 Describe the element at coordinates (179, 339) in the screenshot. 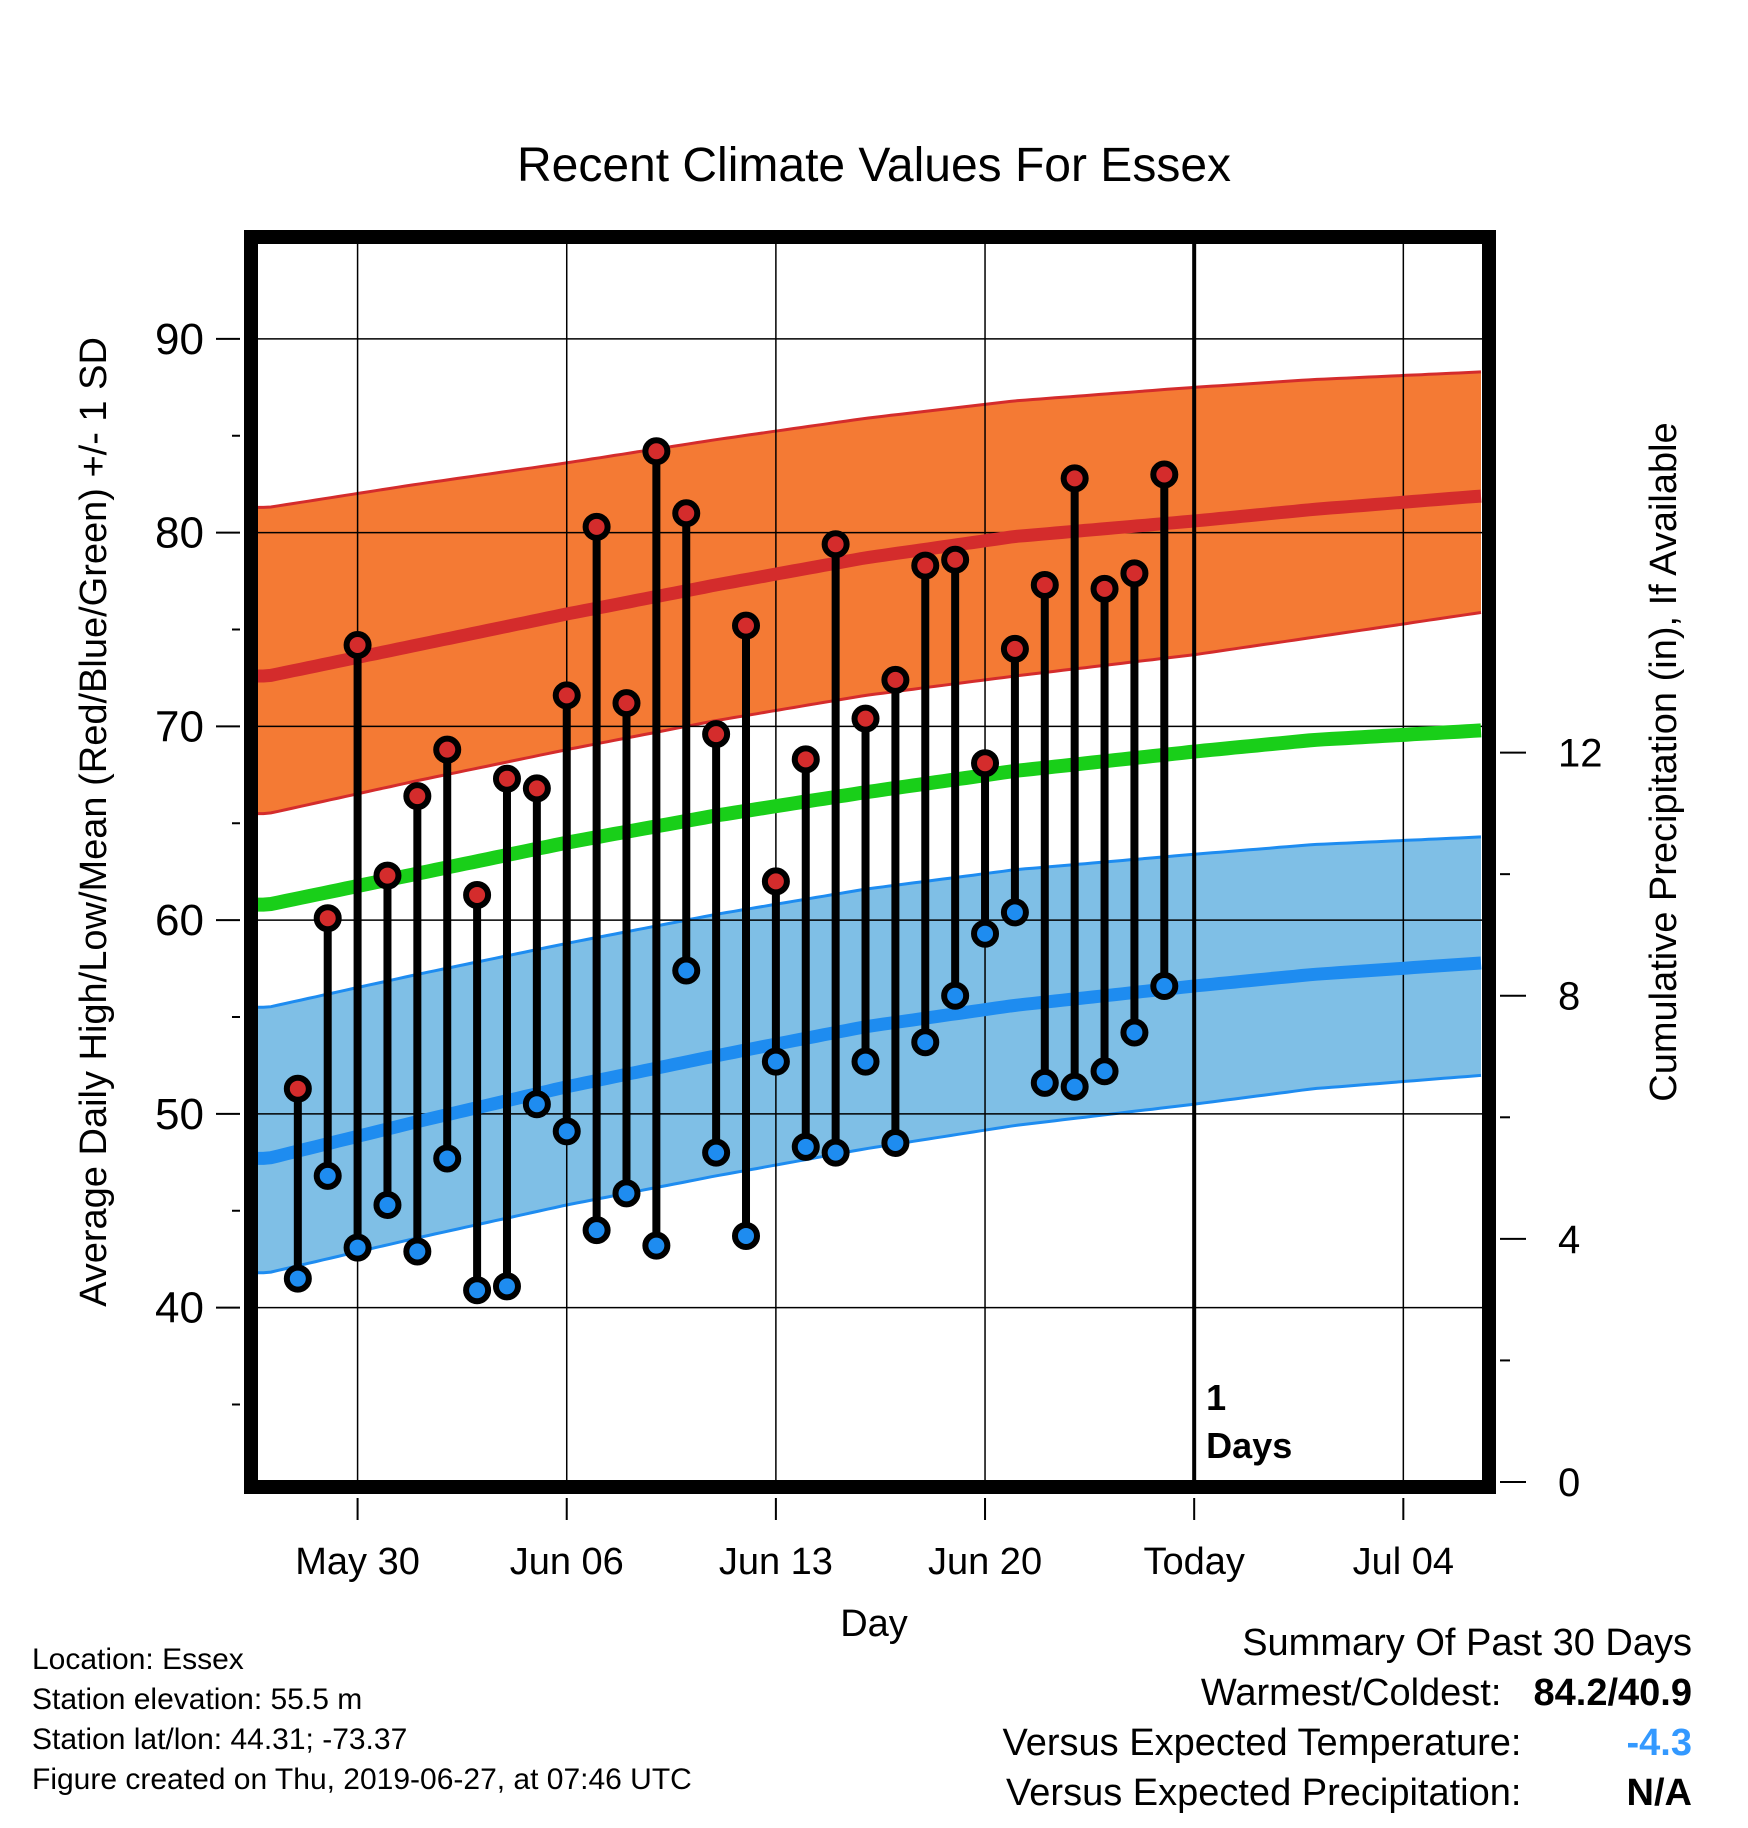

I see `y-left-tick-label: 90` at that location.